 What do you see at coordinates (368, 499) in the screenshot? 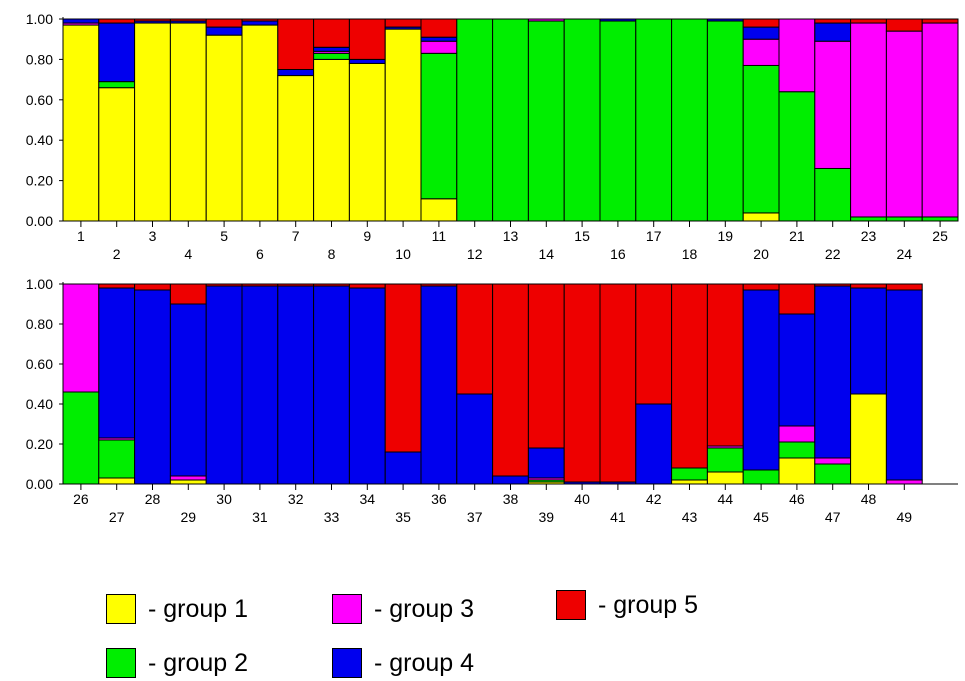
I see `x-tick-label: 34` at bounding box center [368, 499].